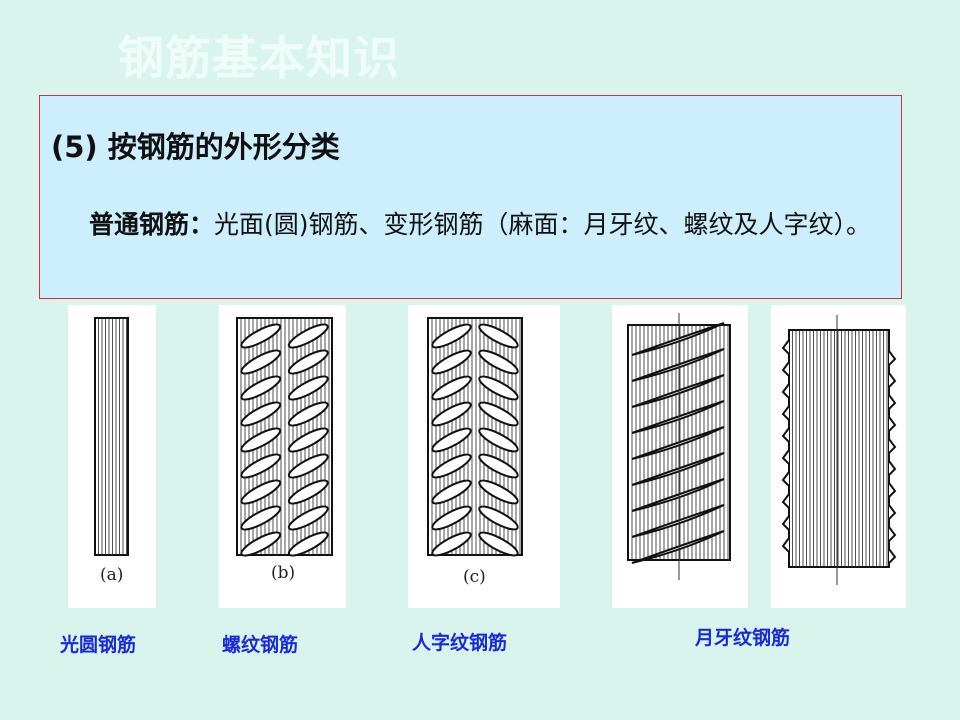 The width and height of the screenshot is (960, 720). I want to click on label-plain-rebar: 光圆钢筋, so click(98, 645).